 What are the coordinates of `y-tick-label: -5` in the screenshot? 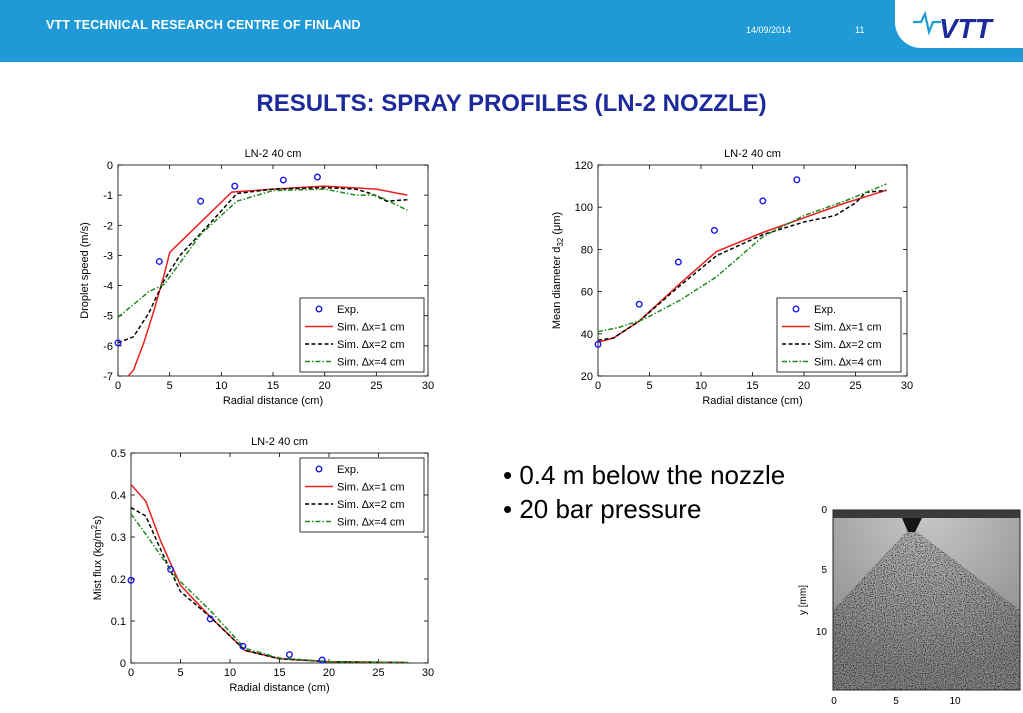 It's located at (108, 317).